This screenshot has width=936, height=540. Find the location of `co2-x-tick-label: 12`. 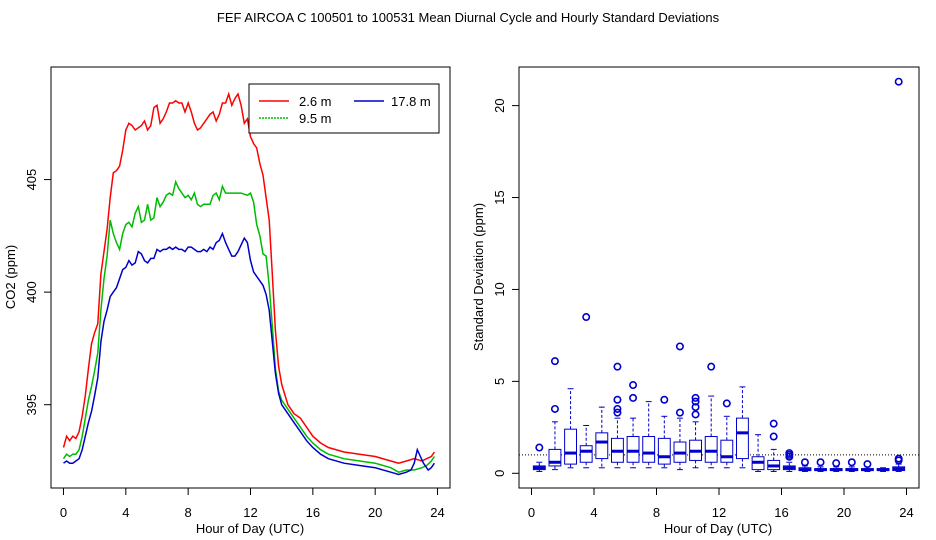

co2-x-tick-label: 12 is located at coordinates (250, 512).